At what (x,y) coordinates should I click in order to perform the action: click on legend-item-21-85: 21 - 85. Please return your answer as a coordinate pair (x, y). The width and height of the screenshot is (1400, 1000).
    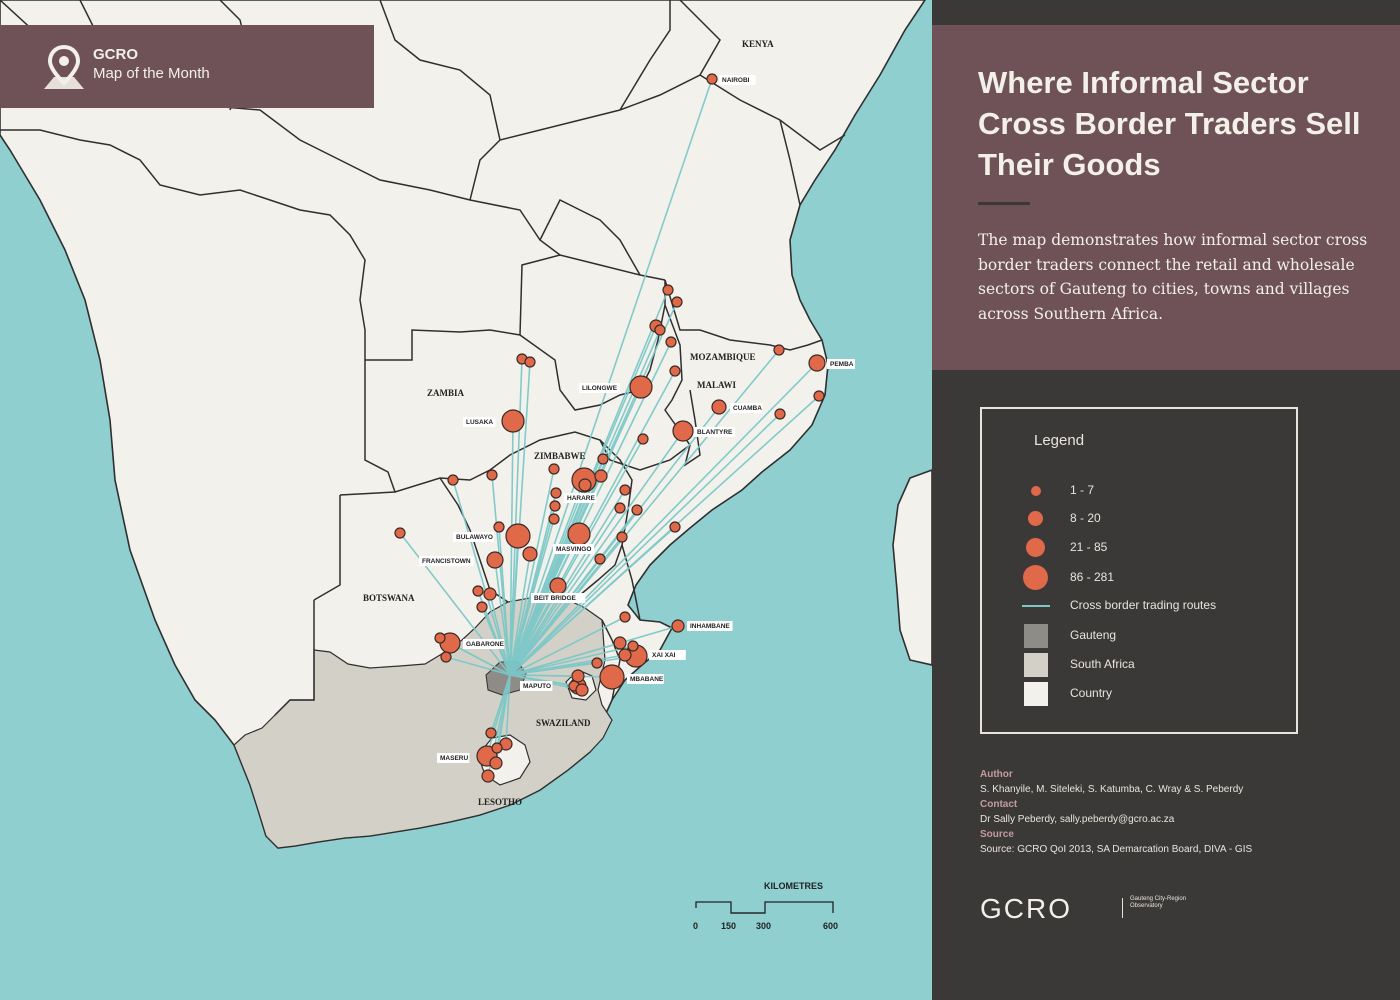
    Looking at the image, I should click on (1141, 548).